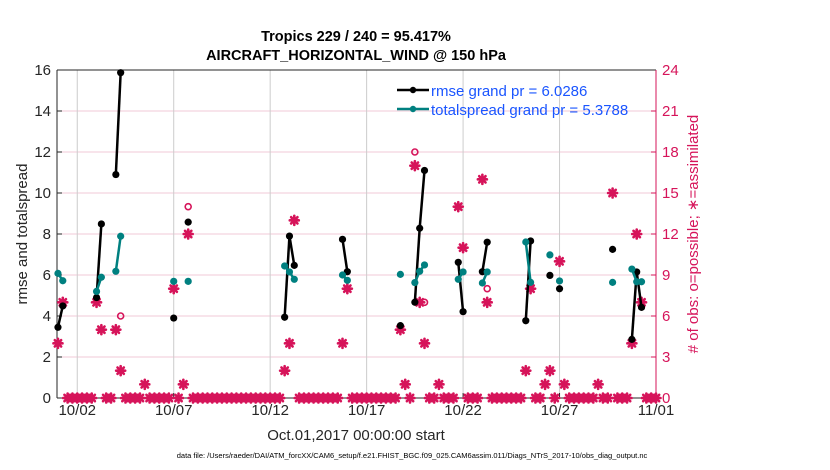 The height and width of the screenshot is (470, 830). Describe the element at coordinates (42, 193) in the screenshot. I see `y-tick-label: 10` at that location.